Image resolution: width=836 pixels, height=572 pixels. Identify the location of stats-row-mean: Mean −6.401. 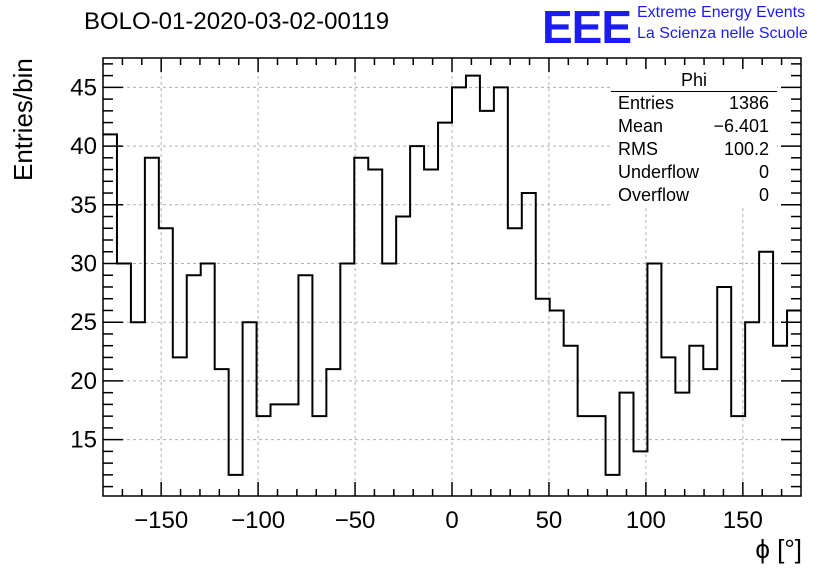
(694, 126).